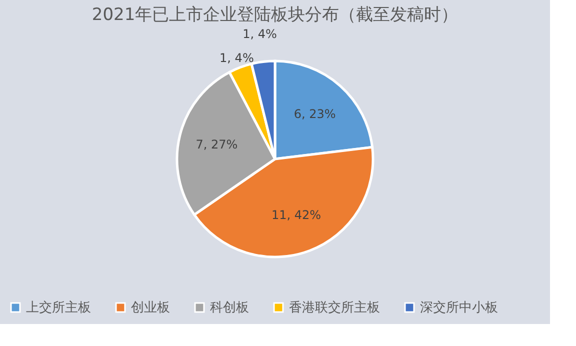  What do you see at coordinates (217, 145) in the screenshot?
I see `data-label: 7, 27%` at bounding box center [217, 145].